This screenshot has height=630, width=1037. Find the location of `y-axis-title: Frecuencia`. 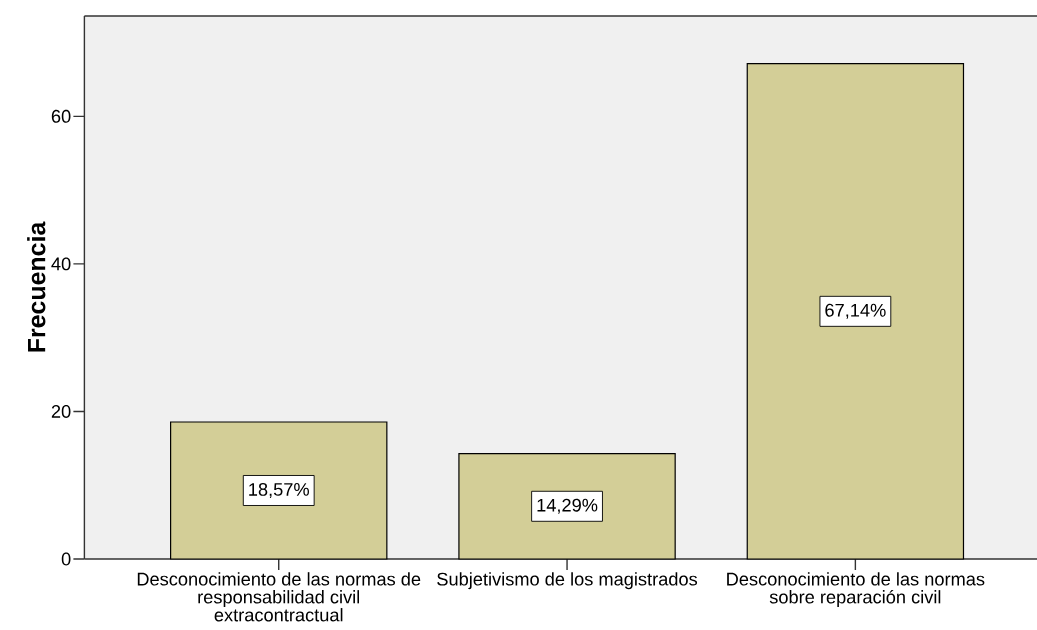

y-axis-title: Frecuencia is located at coordinates (36, 286).